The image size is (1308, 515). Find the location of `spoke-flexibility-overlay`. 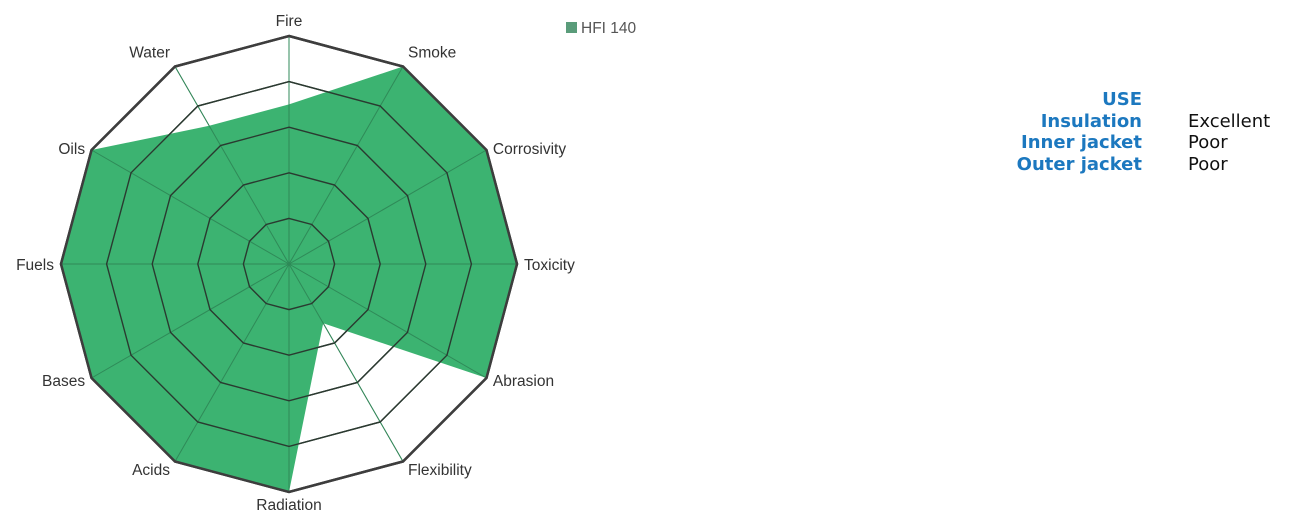

spoke-flexibility-overlay is located at coordinates (346, 362).